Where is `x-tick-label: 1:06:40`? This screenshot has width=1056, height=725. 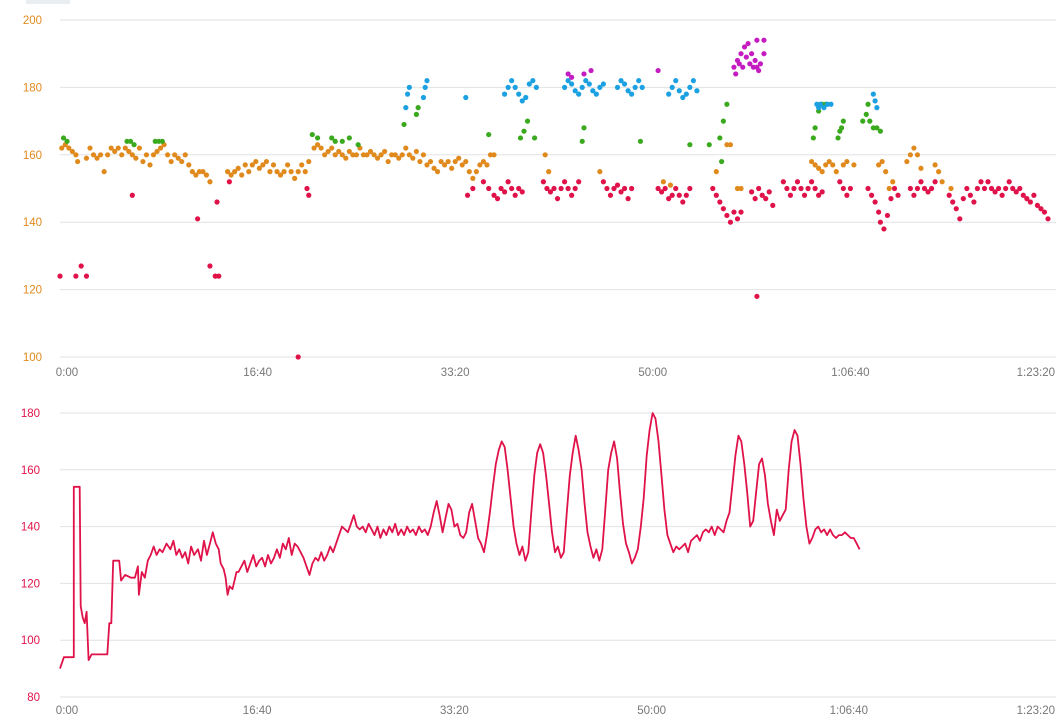 x-tick-label: 1:06:40 is located at coordinates (850, 373).